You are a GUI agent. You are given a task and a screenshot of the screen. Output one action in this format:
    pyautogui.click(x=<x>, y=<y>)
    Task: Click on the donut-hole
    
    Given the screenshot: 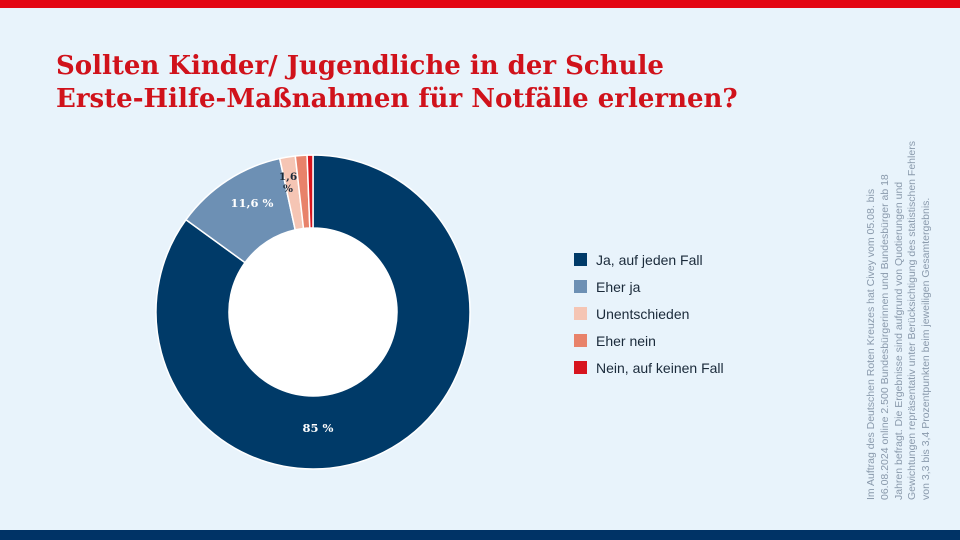 What is the action you would take?
    pyautogui.click(x=313, y=312)
    